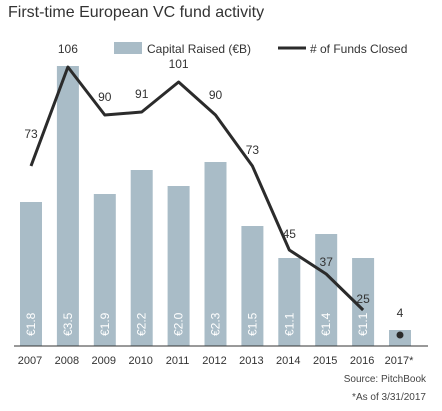  What do you see at coordinates (362, 361) in the screenshot?
I see `x-tick-label-2016: 2016` at bounding box center [362, 361].